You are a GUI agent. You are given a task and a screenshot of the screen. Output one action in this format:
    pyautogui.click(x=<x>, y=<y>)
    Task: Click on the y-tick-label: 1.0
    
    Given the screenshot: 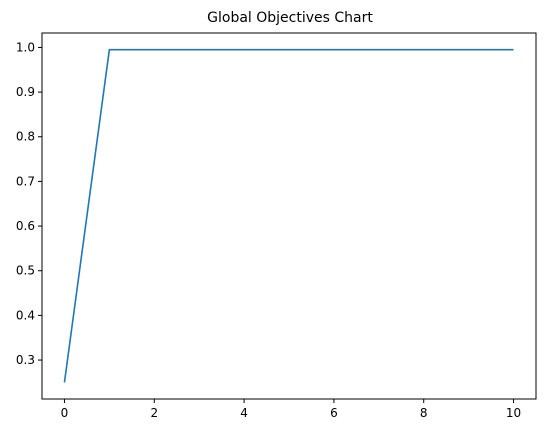 What is the action you would take?
    pyautogui.click(x=25, y=47)
    